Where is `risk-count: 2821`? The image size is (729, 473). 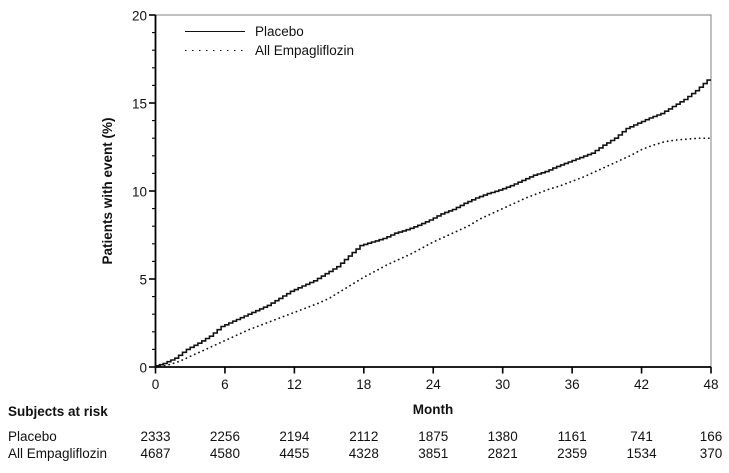 risk-count: 2821 is located at coordinates (502, 453).